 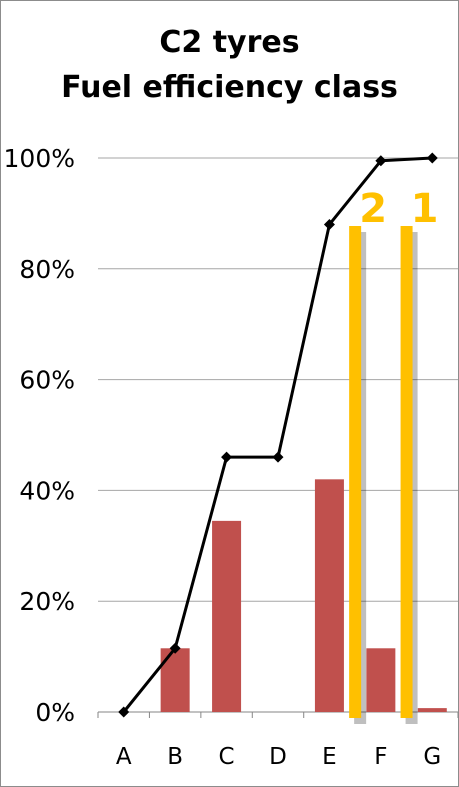 I want to click on x-tick-label: E, so click(x=329, y=757).